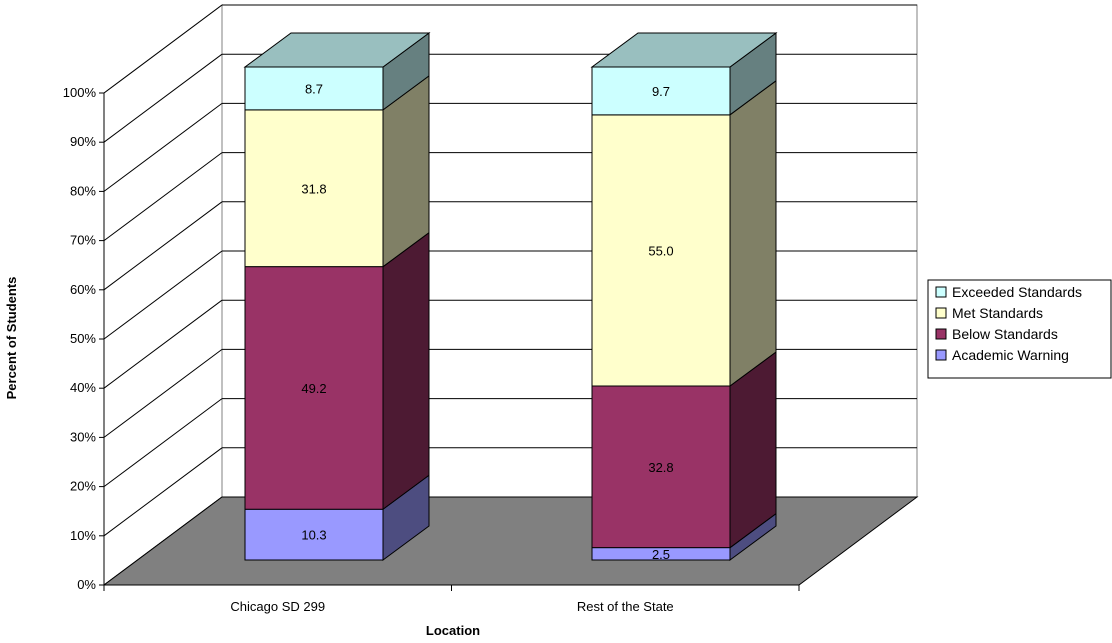 Image resolution: width=1112 pixels, height=643 pixels. What do you see at coordinates (83, 190) in the screenshot?
I see `y-tick-label: 80%` at bounding box center [83, 190].